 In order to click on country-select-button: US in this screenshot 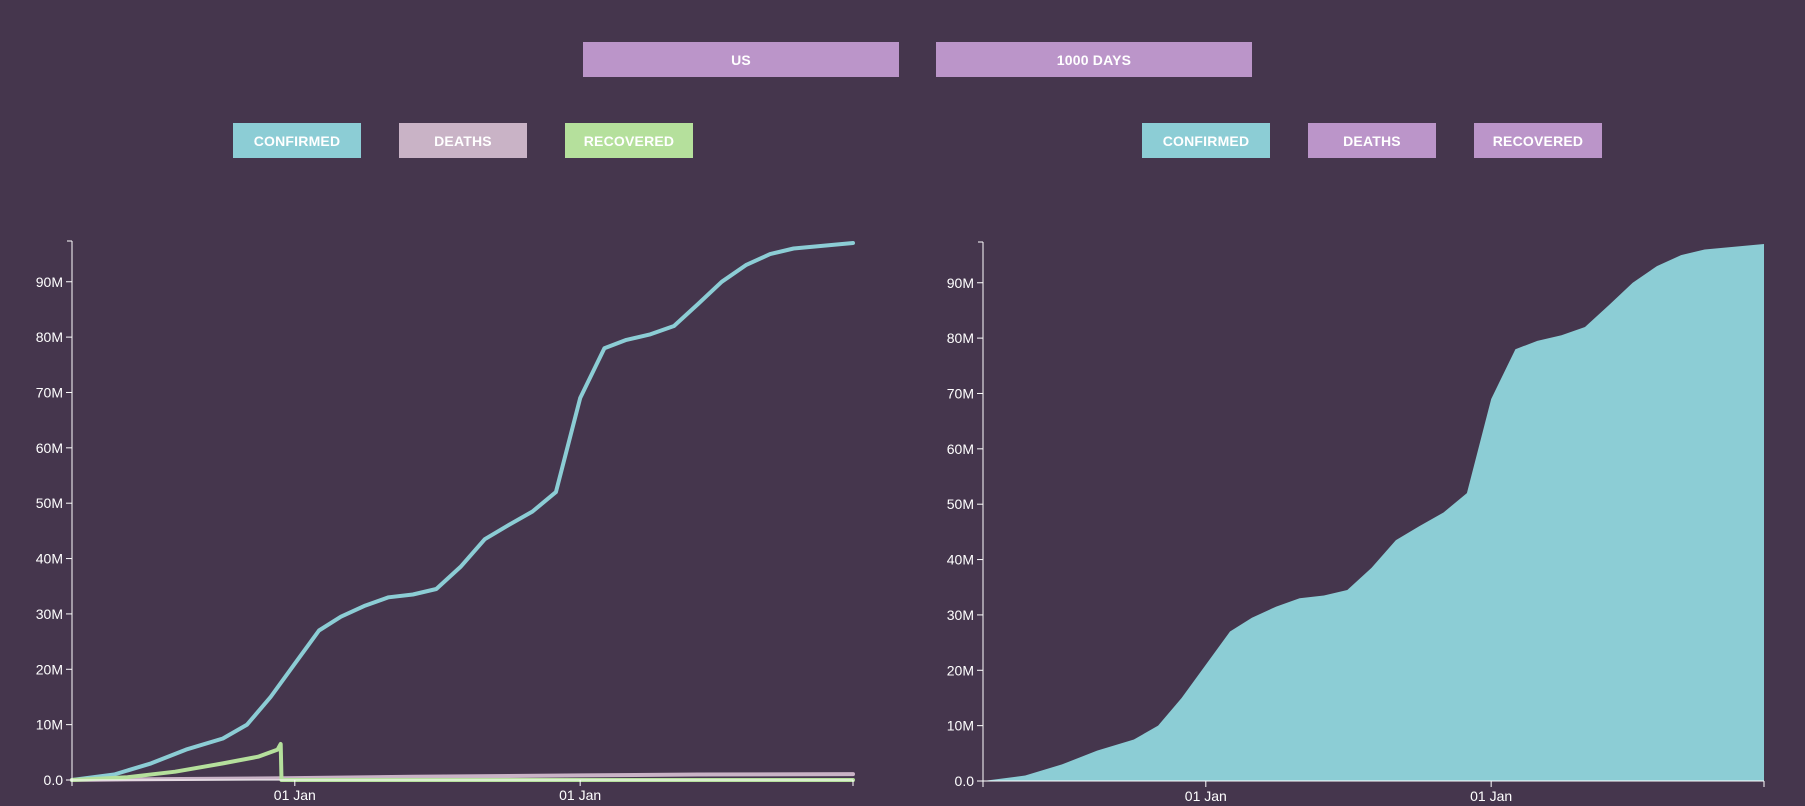, I will do `click(741, 59)`.